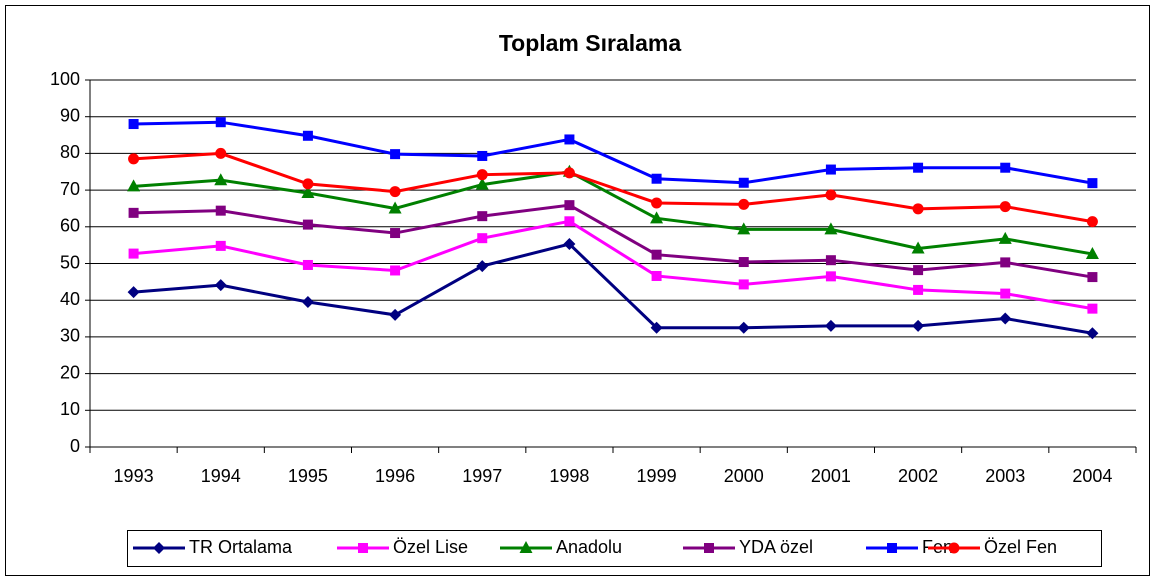 The image size is (1155, 581). What do you see at coordinates (75, 446) in the screenshot?
I see `y-tick-label: 0` at bounding box center [75, 446].